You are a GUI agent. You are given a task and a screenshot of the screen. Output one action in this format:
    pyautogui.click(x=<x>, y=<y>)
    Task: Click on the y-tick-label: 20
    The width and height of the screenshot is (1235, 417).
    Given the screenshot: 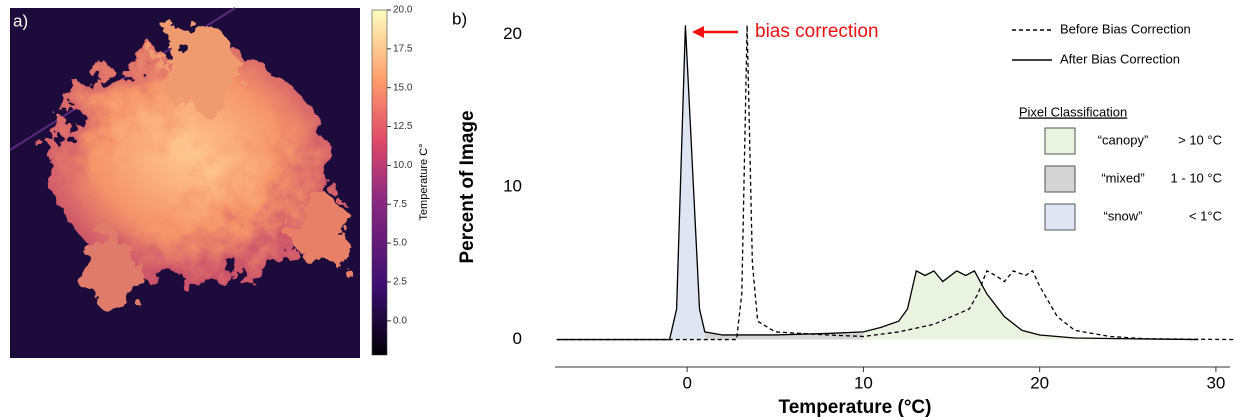 What is the action you would take?
    pyautogui.click(x=512, y=33)
    